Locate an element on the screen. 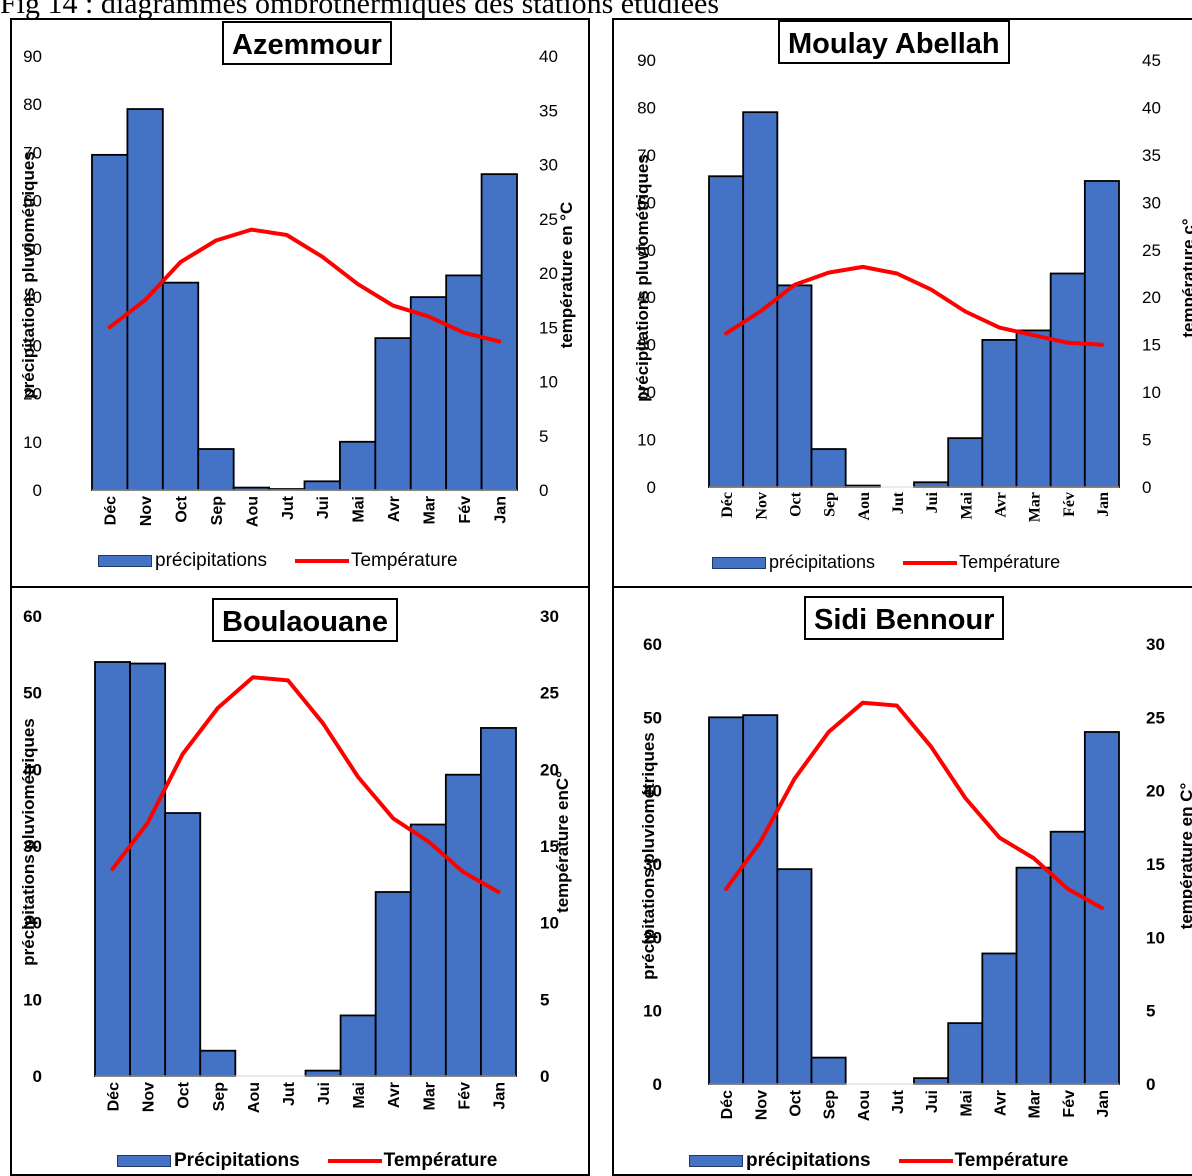 The width and height of the screenshot is (1192, 1176). category-tick-label: Déc is located at coordinates (114, 1096).